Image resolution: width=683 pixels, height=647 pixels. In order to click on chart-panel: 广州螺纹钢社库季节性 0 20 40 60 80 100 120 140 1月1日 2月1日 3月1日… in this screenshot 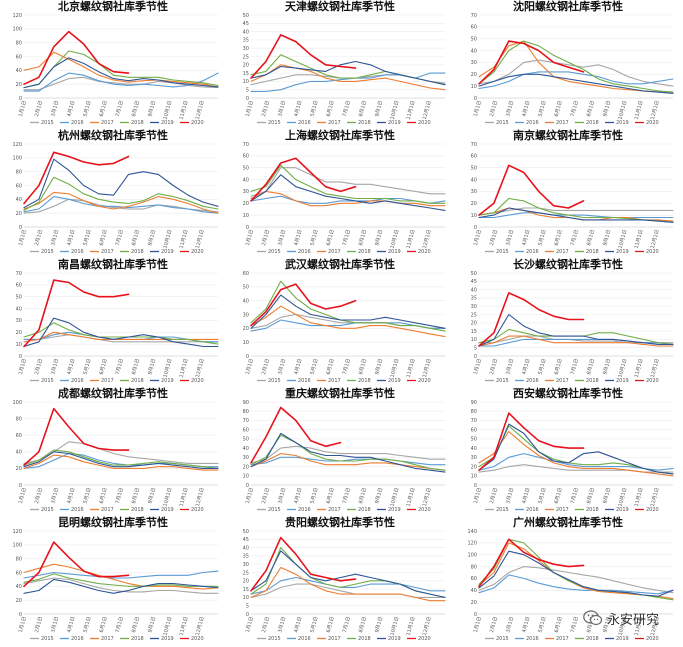, I will do `click(568, 580)`.